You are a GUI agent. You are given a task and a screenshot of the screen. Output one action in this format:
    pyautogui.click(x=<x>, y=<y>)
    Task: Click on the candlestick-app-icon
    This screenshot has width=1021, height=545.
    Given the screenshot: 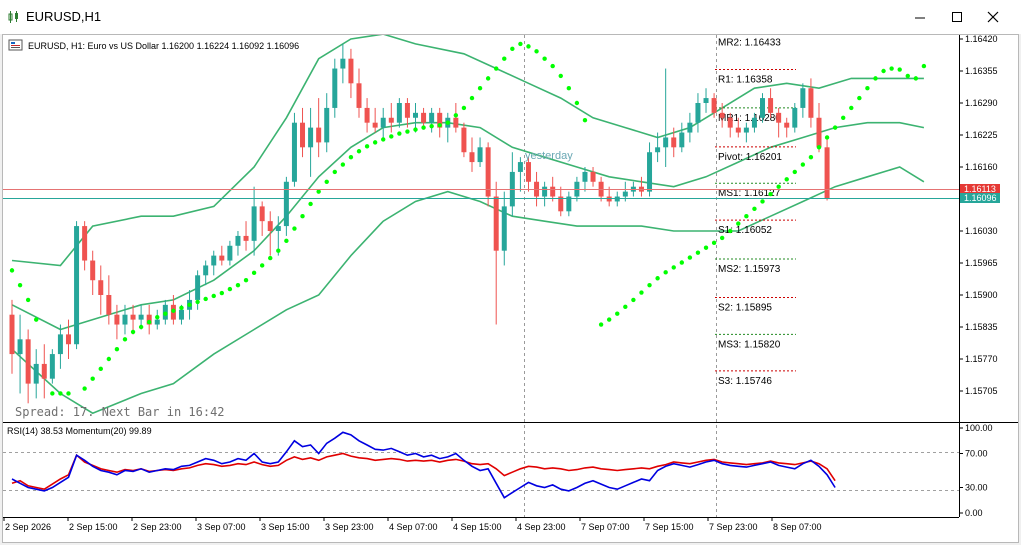 What is the action you would take?
    pyautogui.click(x=13, y=17)
    